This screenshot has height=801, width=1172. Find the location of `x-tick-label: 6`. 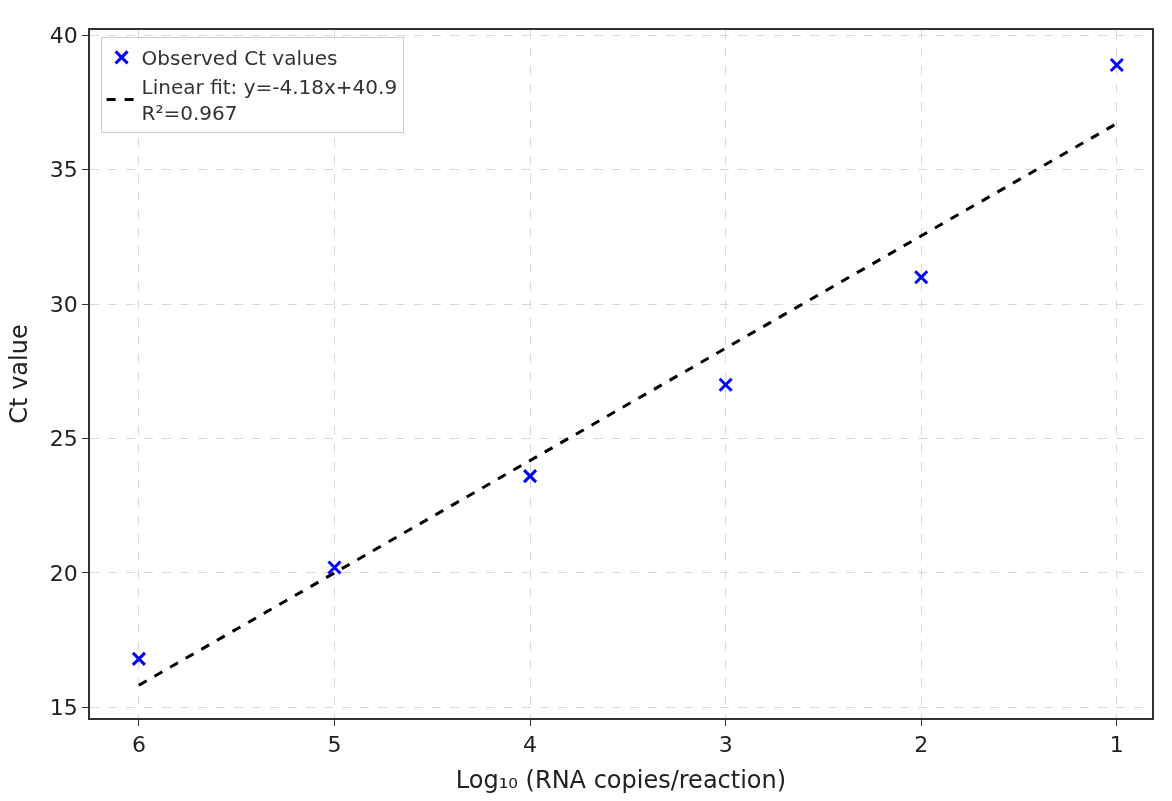

x-tick-label: 6 is located at coordinates (138, 745).